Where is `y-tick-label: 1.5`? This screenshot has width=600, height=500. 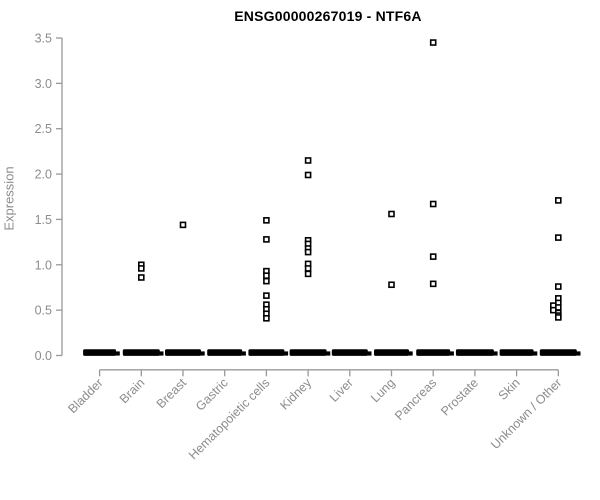 y-tick-label: 1.5 is located at coordinates (43, 220).